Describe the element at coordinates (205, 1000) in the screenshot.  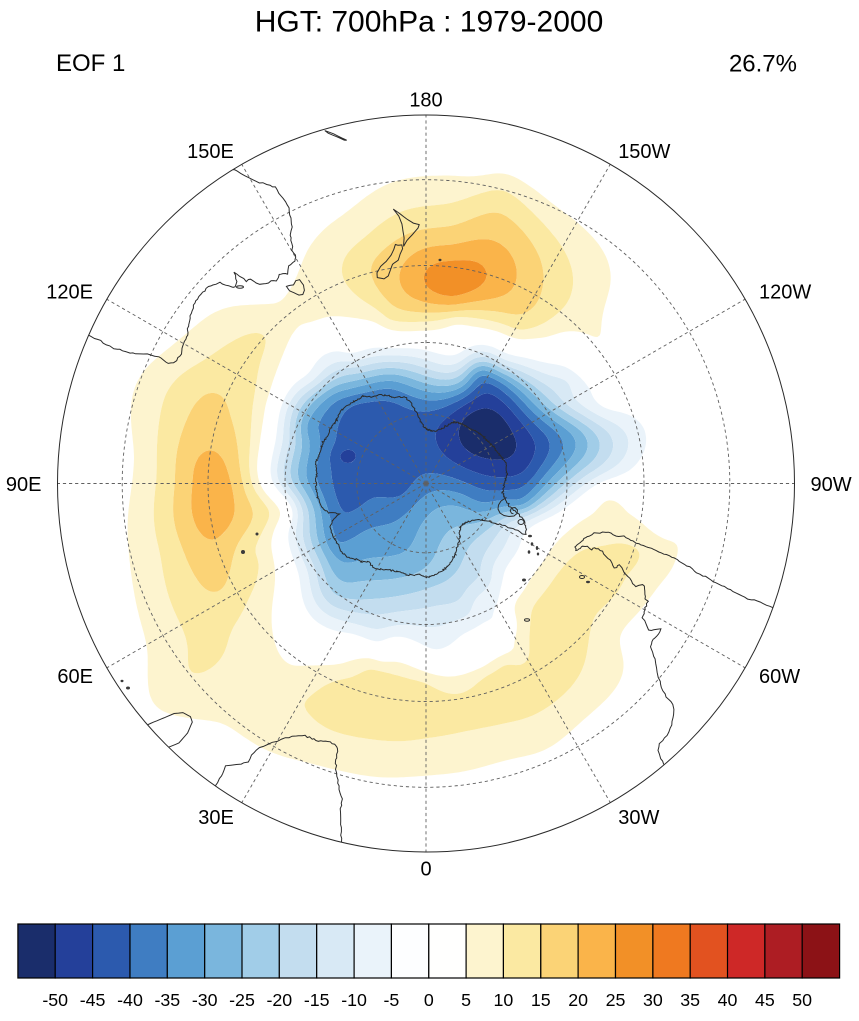
I see `svg-text: -30` at that location.